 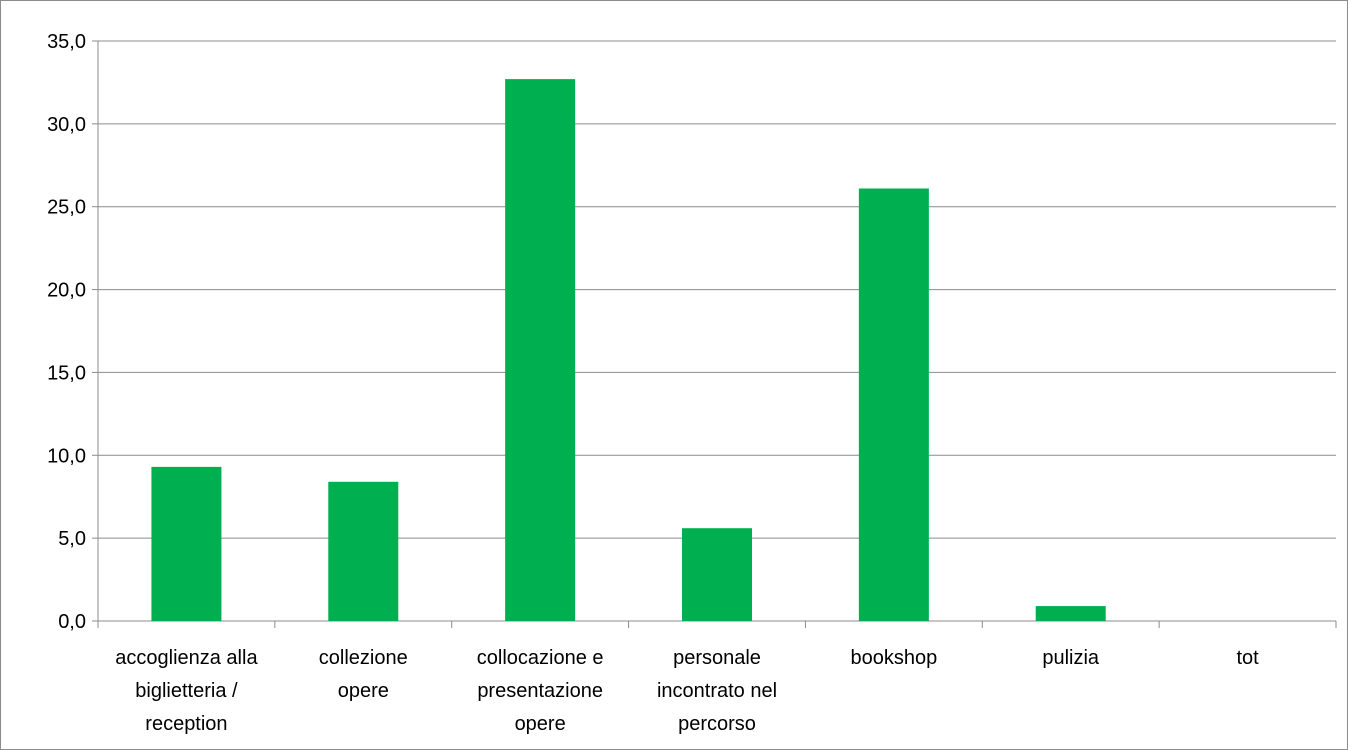 What do you see at coordinates (540, 691) in the screenshot?
I see `x-category-label: presentazione` at bounding box center [540, 691].